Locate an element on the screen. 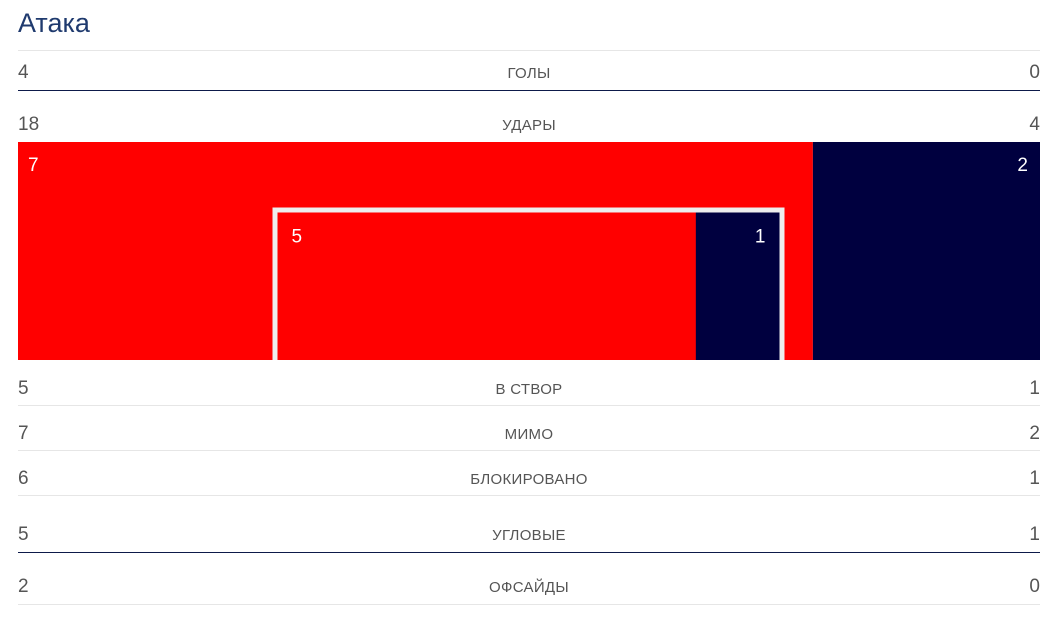 The height and width of the screenshot is (617, 1064). stat-label: В СТВОР is located at coordinates (529, 389).